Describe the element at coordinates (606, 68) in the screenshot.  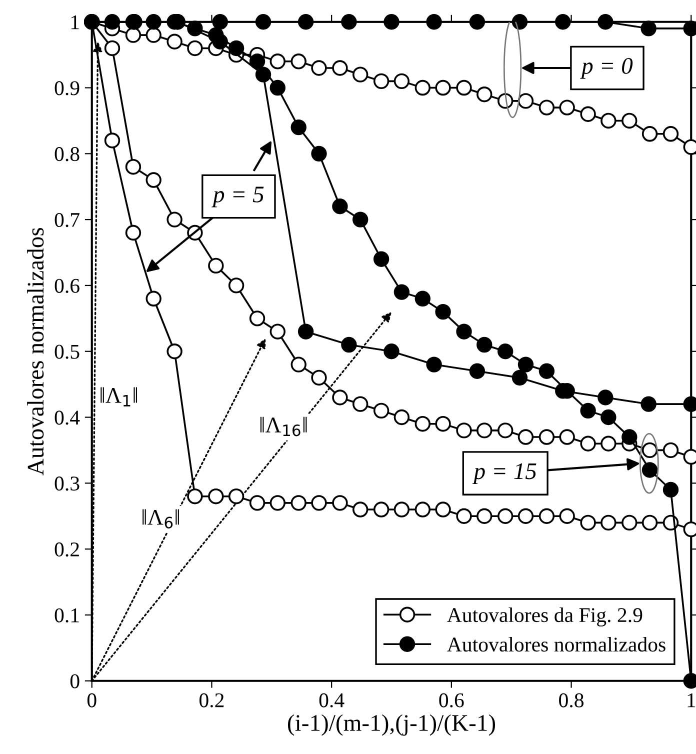
I see `annotation: p = 0` at that location.